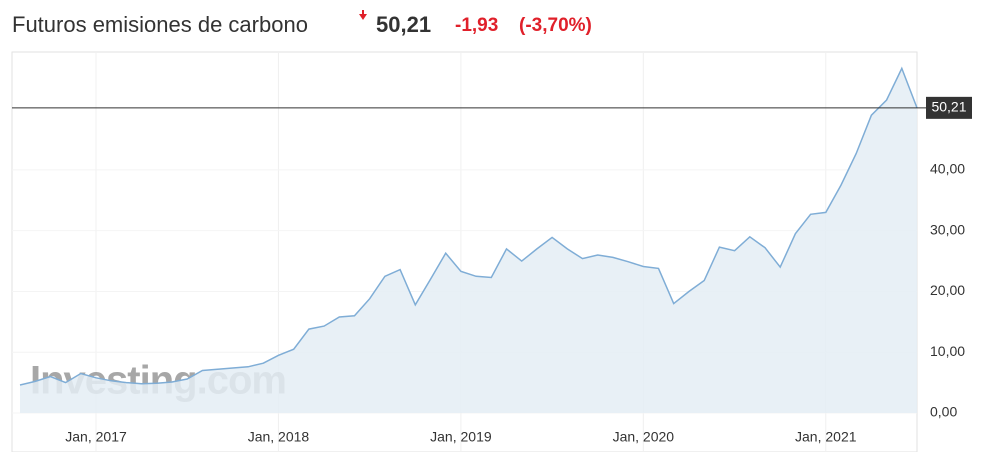  I want to click on last-price-label: 50,21, so click(948, 107).